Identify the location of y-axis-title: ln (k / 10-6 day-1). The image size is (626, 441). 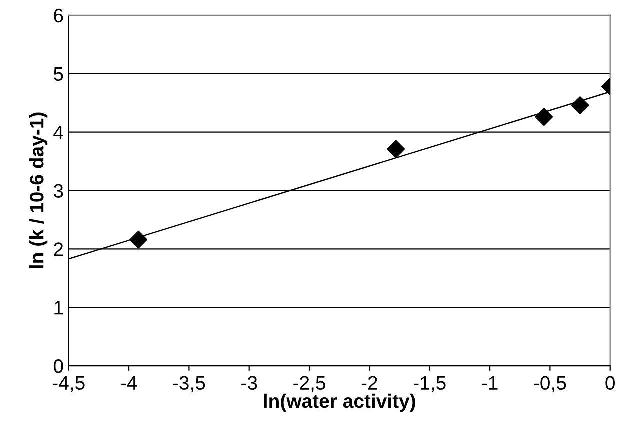
(39, 190).